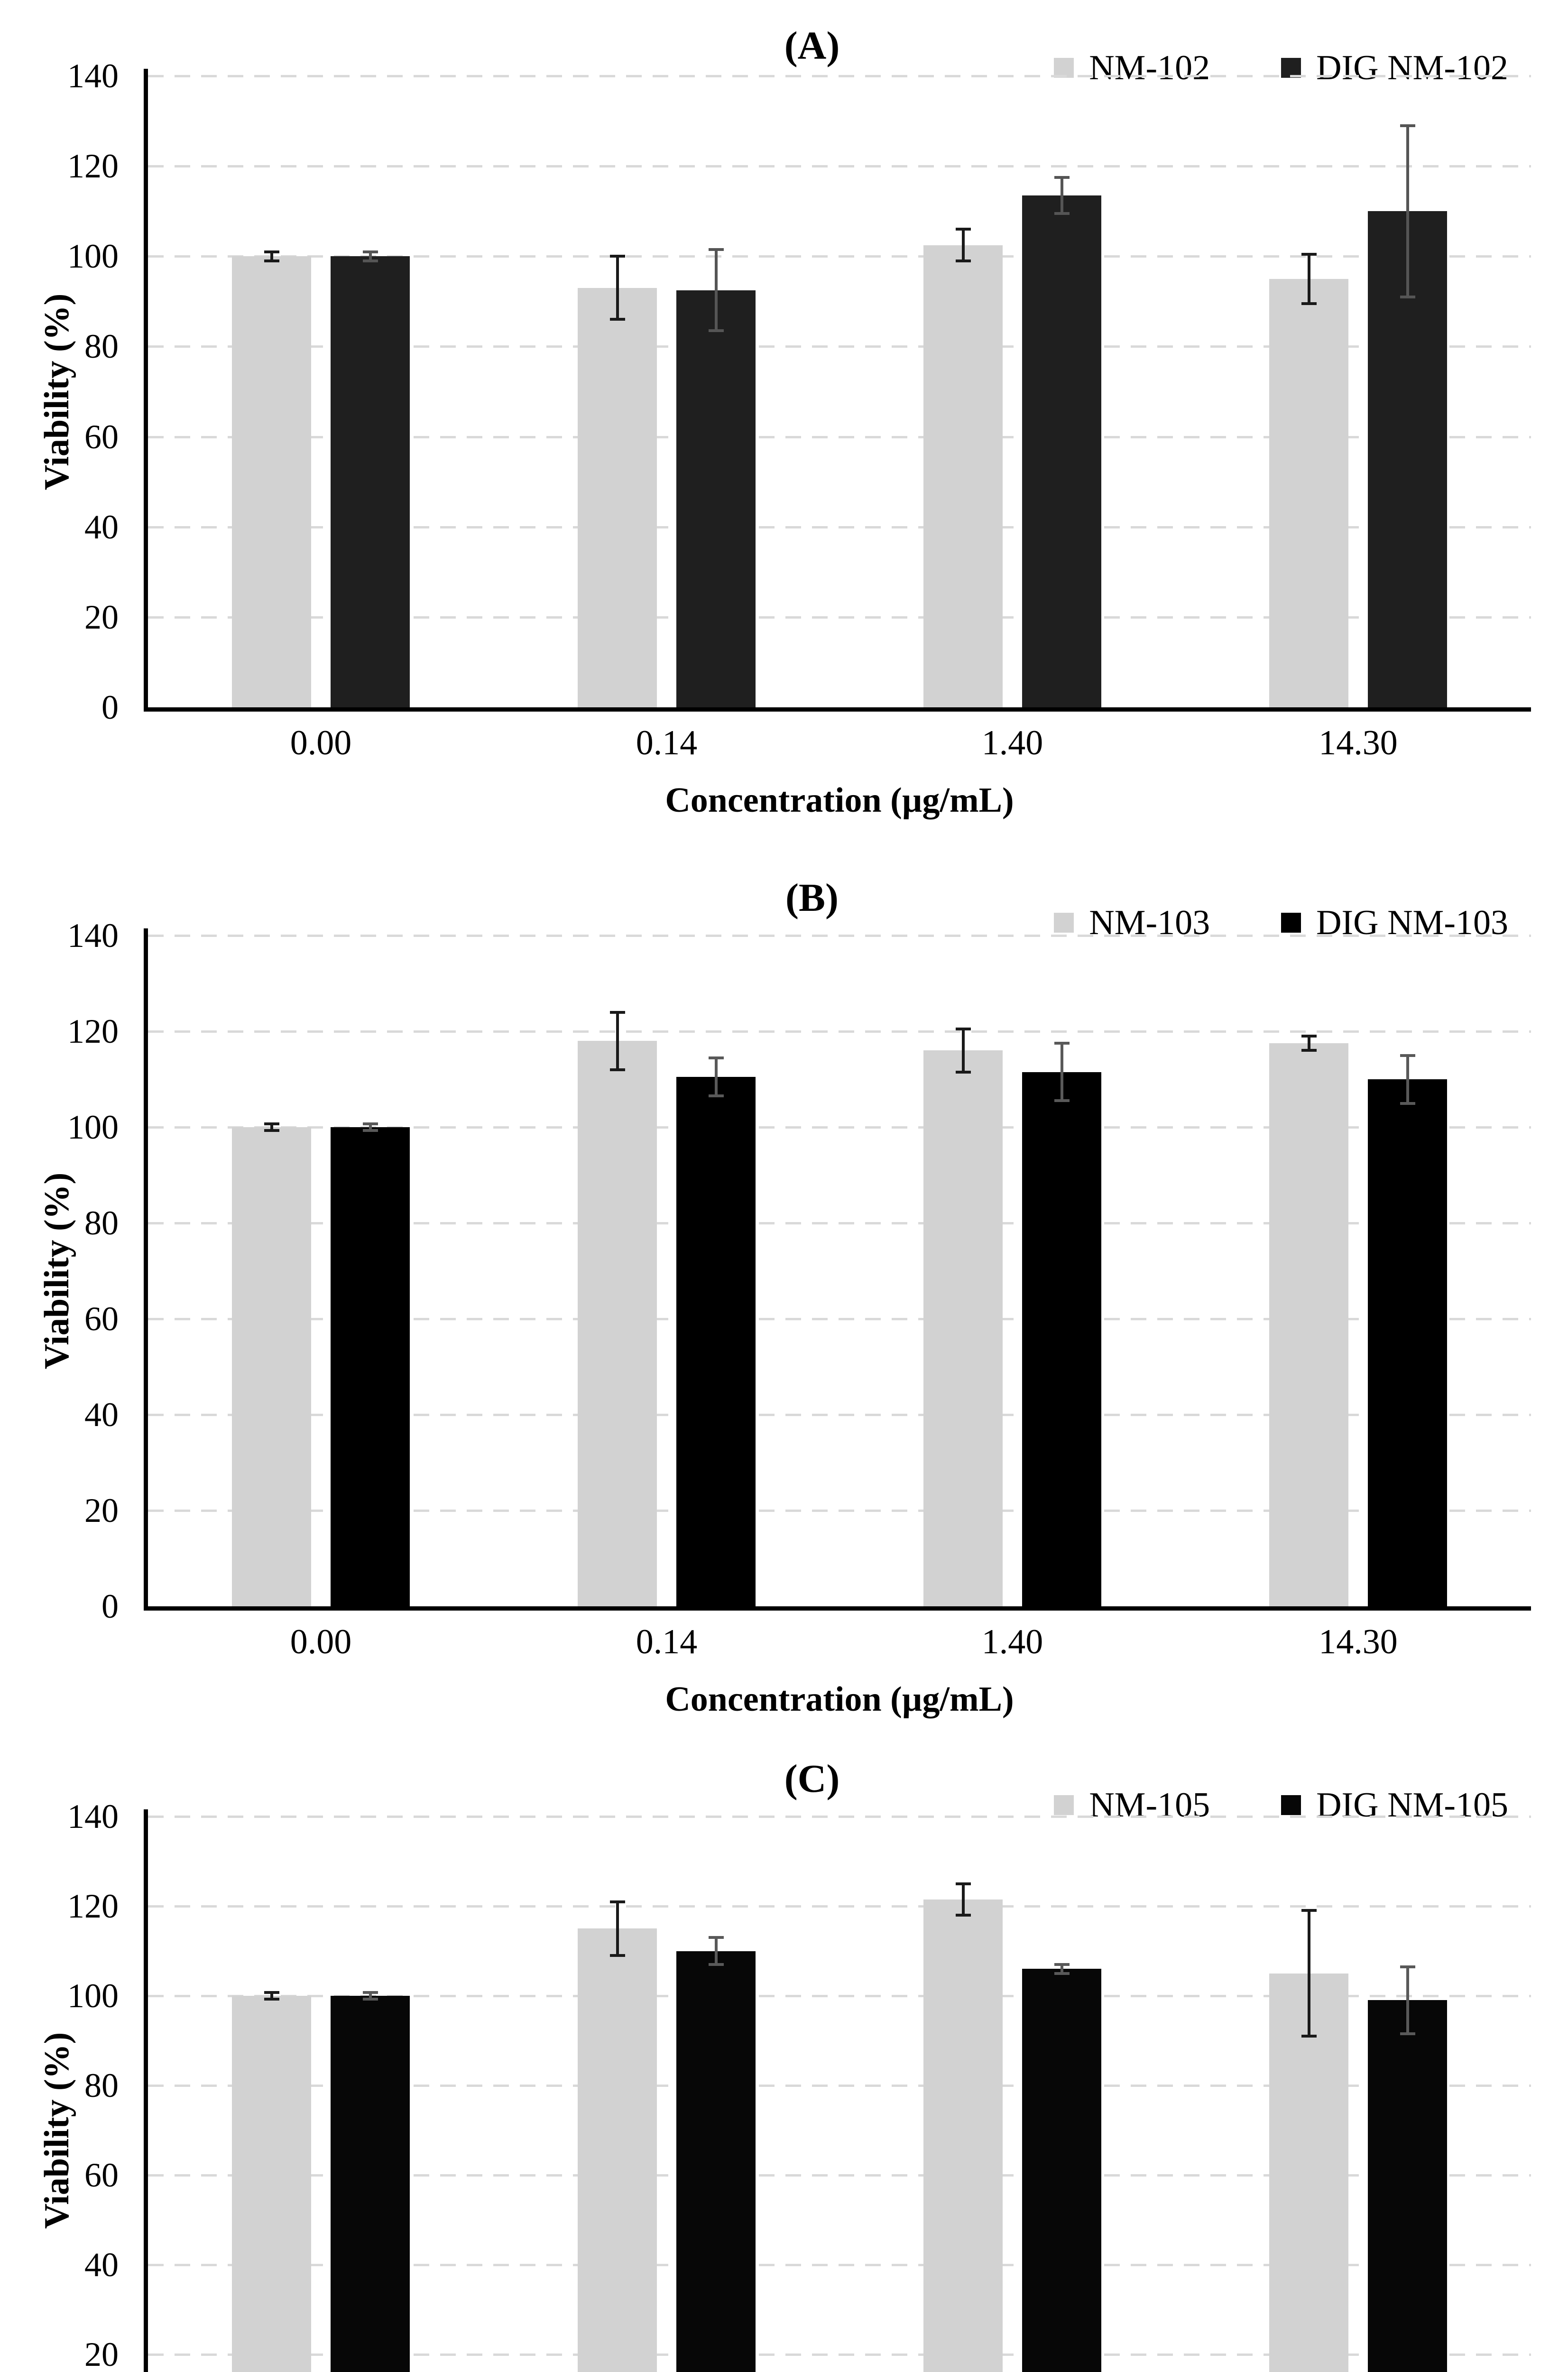 The width and height of the screenshot is (1568, 2372). Describe the element at coordinates (102, 1223) in the screenshot. I see `y-tick-label: 80` at that location.